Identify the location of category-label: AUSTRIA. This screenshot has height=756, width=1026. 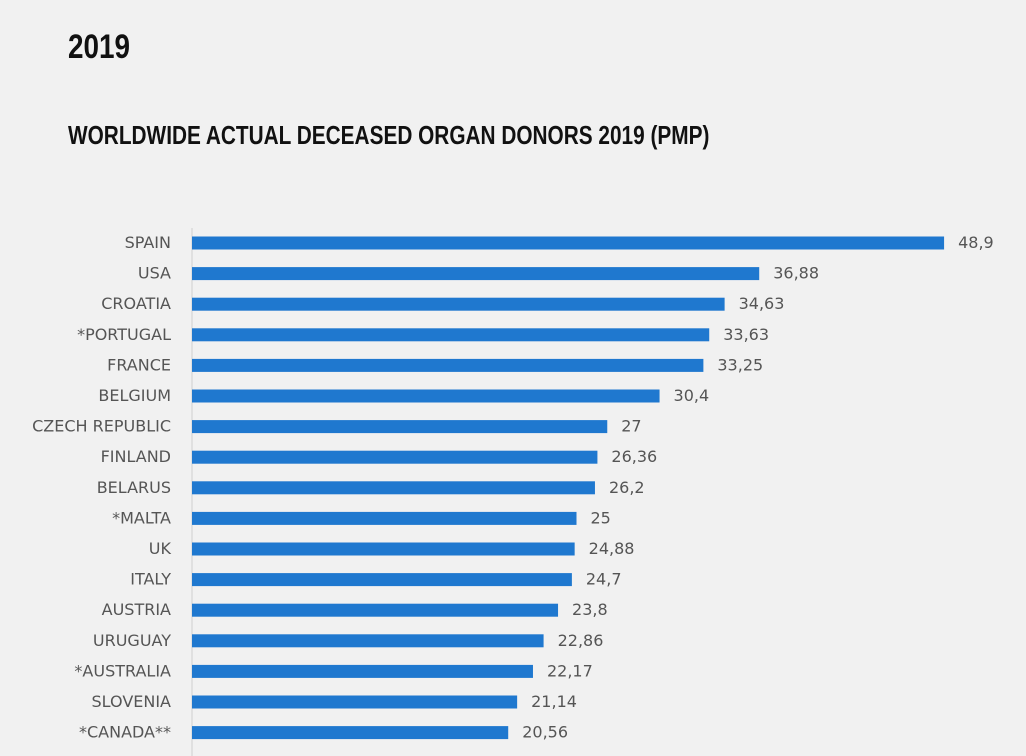
(136, 609).